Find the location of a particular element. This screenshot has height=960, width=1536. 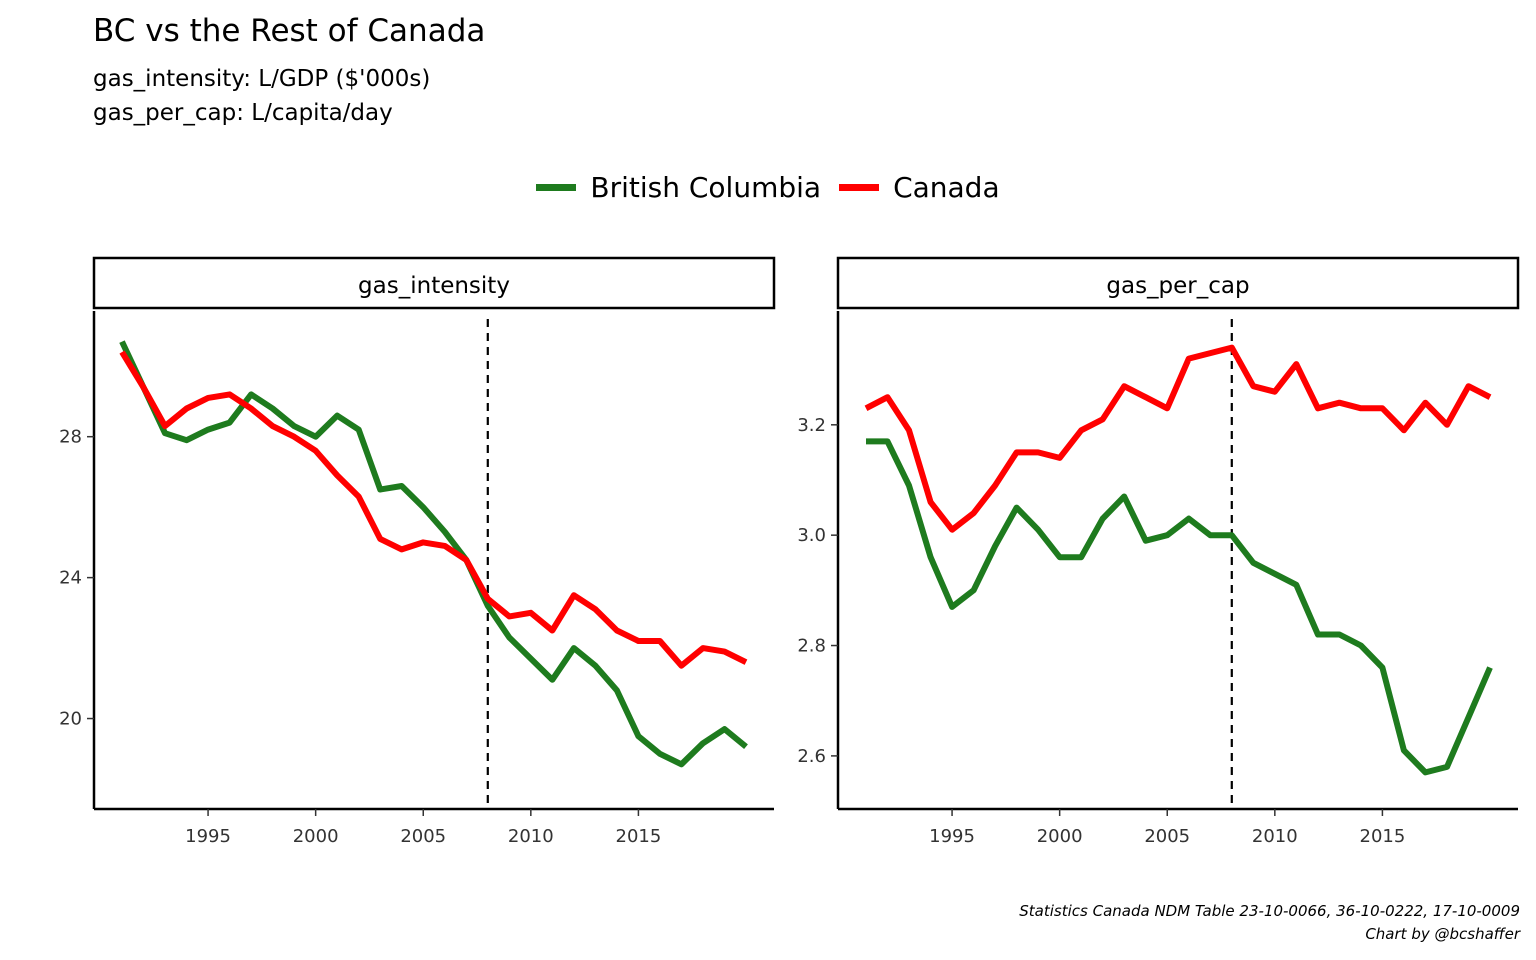

facet-strip-label: gas_intensity is located at coordinates (434, 286).